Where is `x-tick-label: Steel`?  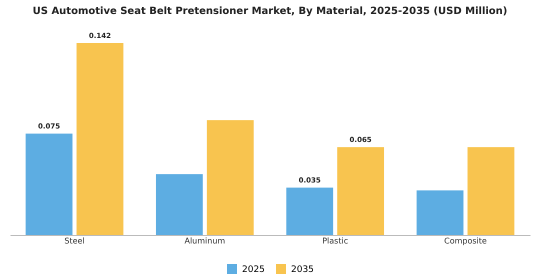 x-tick-label: Steel is located at coordinates (74, 241).